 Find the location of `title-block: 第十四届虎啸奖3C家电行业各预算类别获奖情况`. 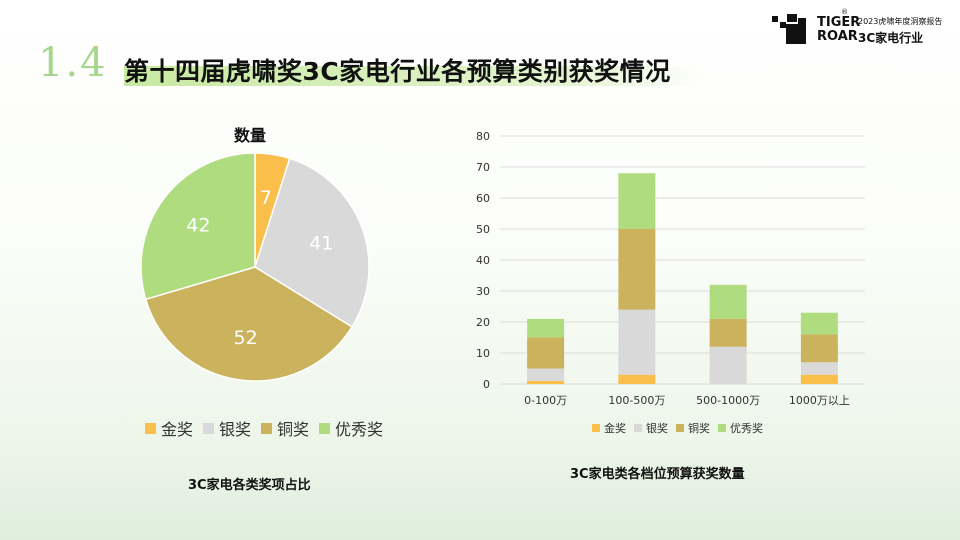

title-block: 第十四届虎啸奖3C家电行业各预算类别获奖情况 is located at coordinates (414, 70).